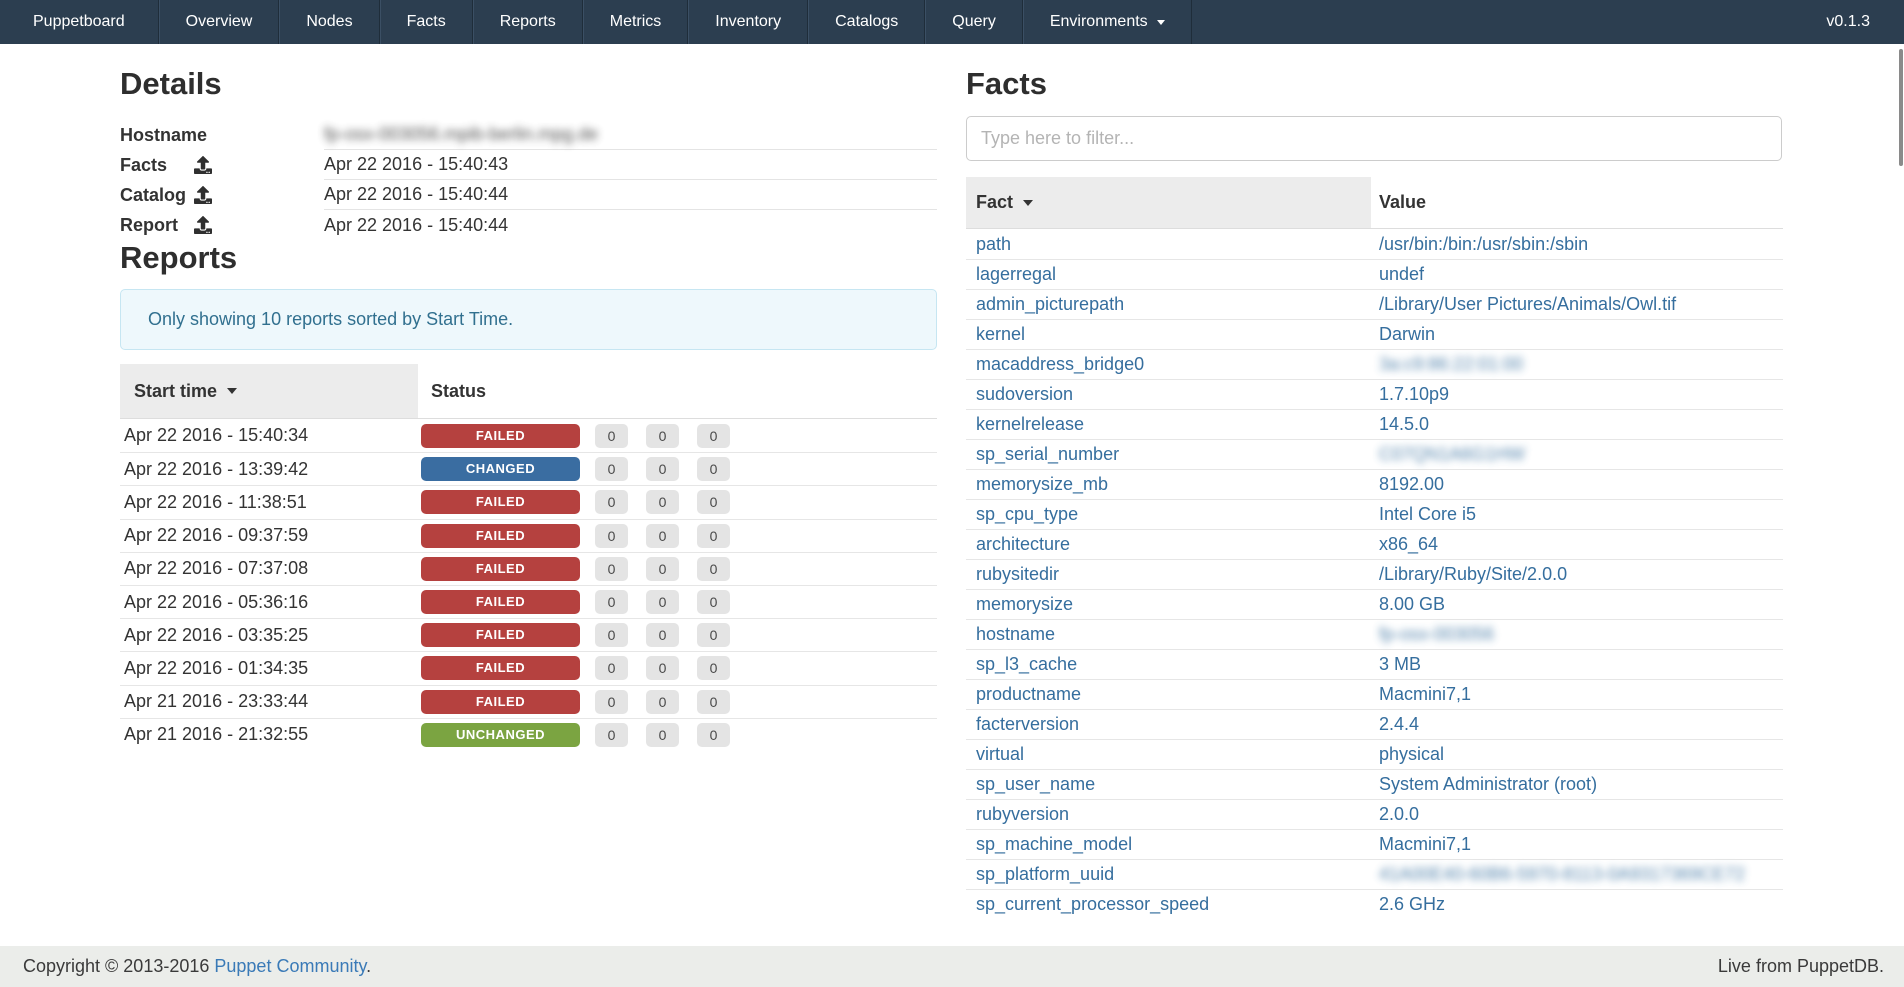 The width and height of the screenshot is (1904, 987). Describe the element at coordinates (1374, 784) in the screenshot. I see `fact-row: sp_user_name System Administrator (root)` at that location.